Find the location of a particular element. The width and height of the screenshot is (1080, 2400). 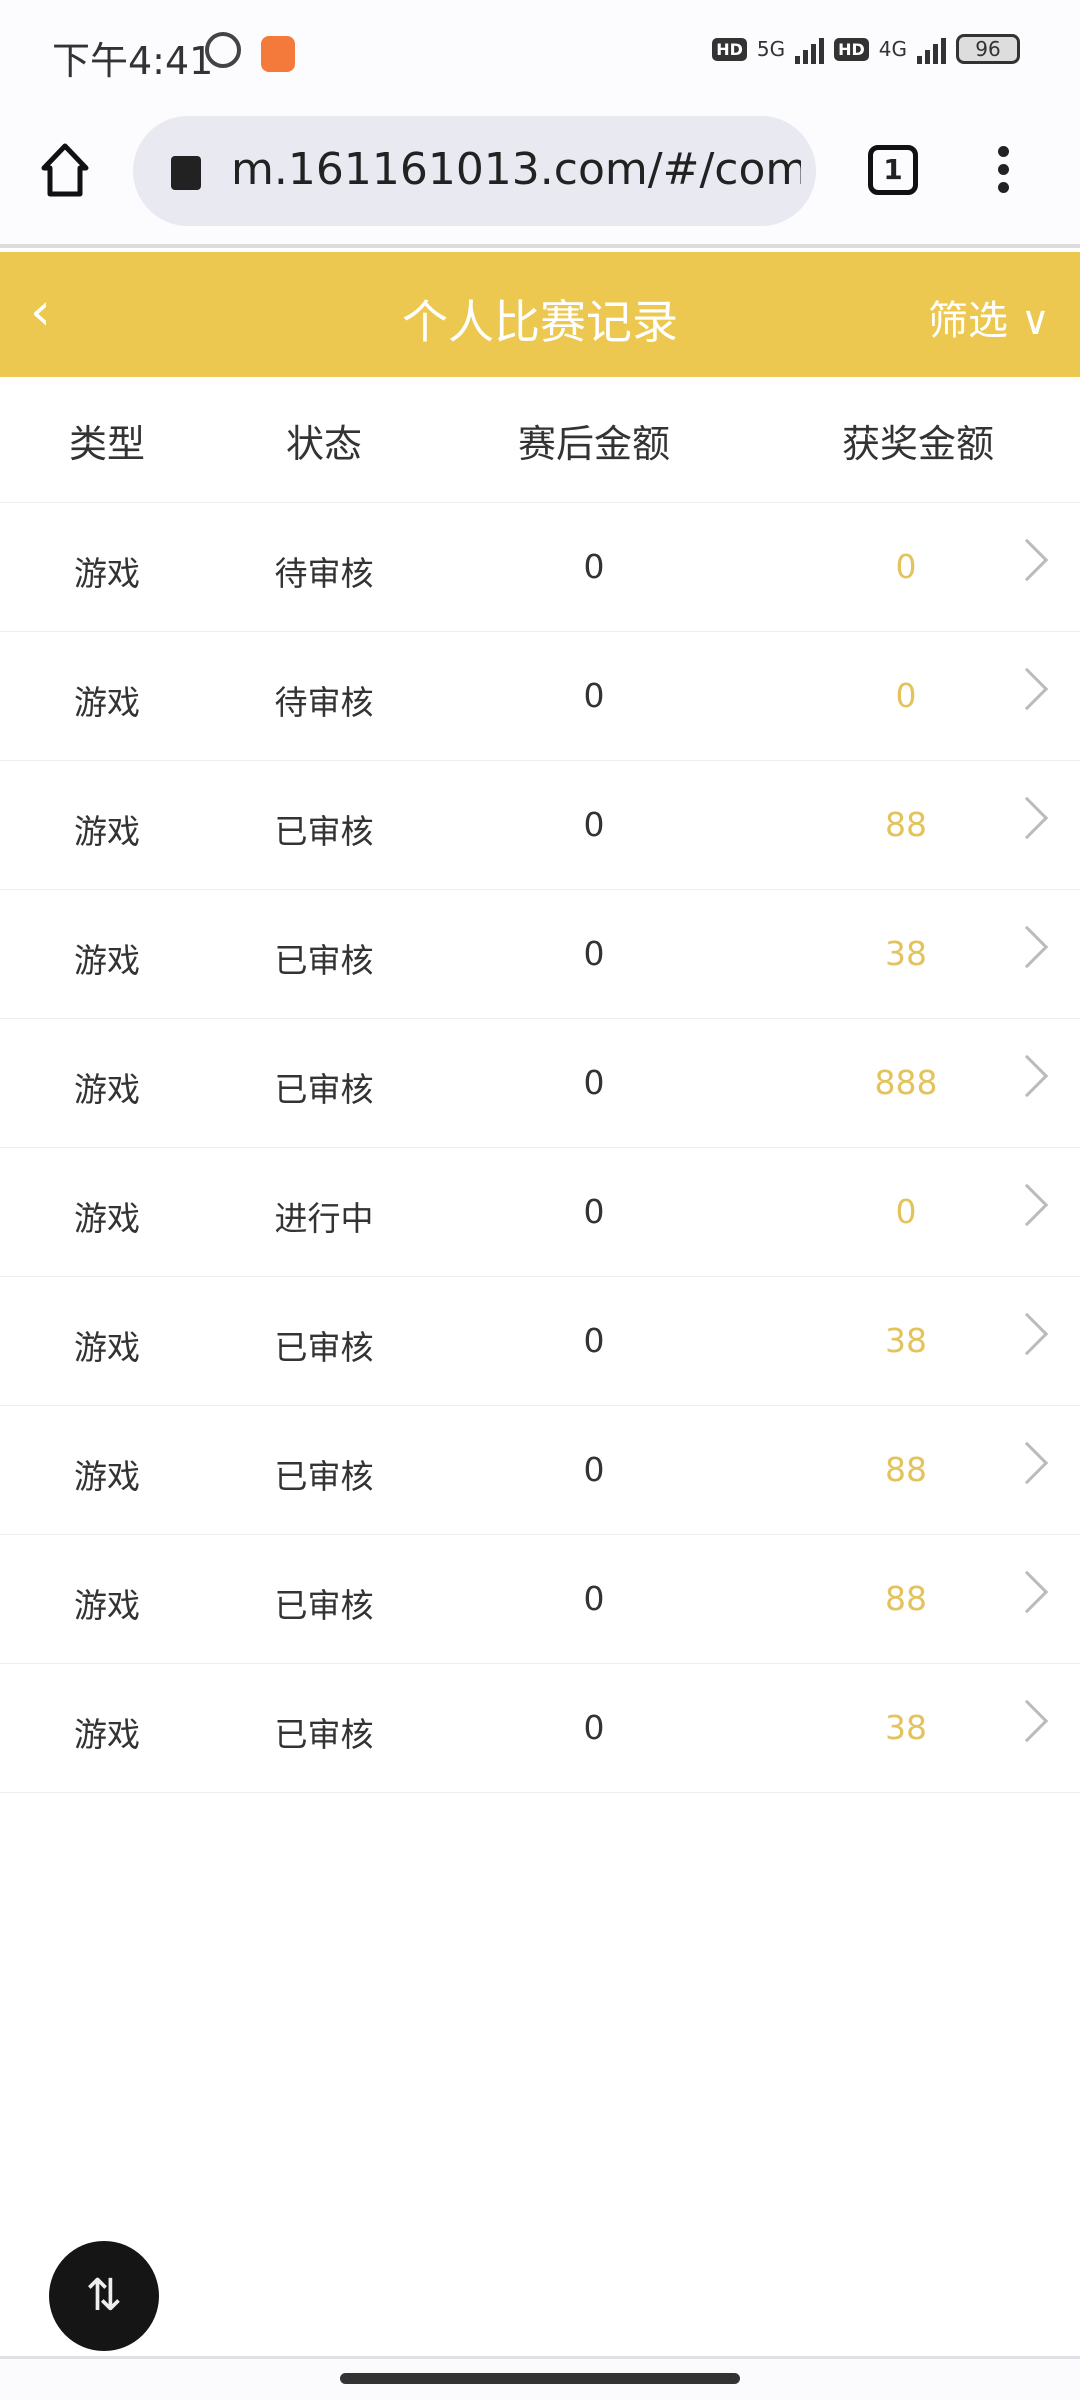

table-row: 游戏 已审核 0 888 is located at coordinates (540, 1083).